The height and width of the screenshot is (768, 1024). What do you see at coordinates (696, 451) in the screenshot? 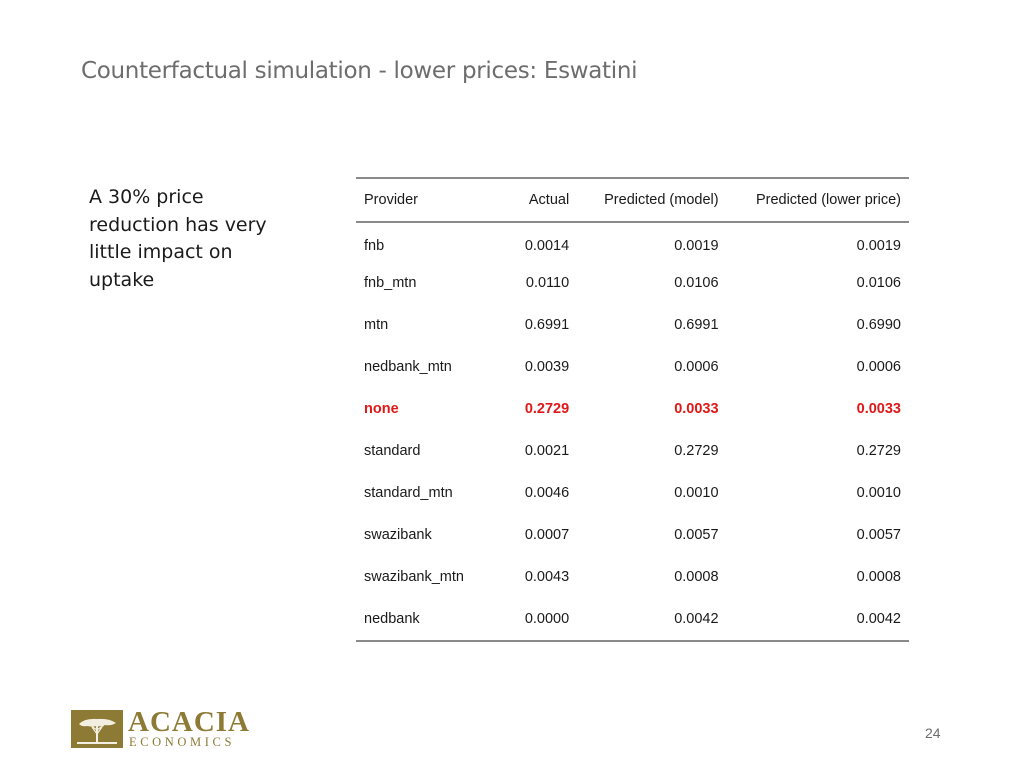
I see `cell-predicted-model: 0.2729` at bounding box center [696, 451].